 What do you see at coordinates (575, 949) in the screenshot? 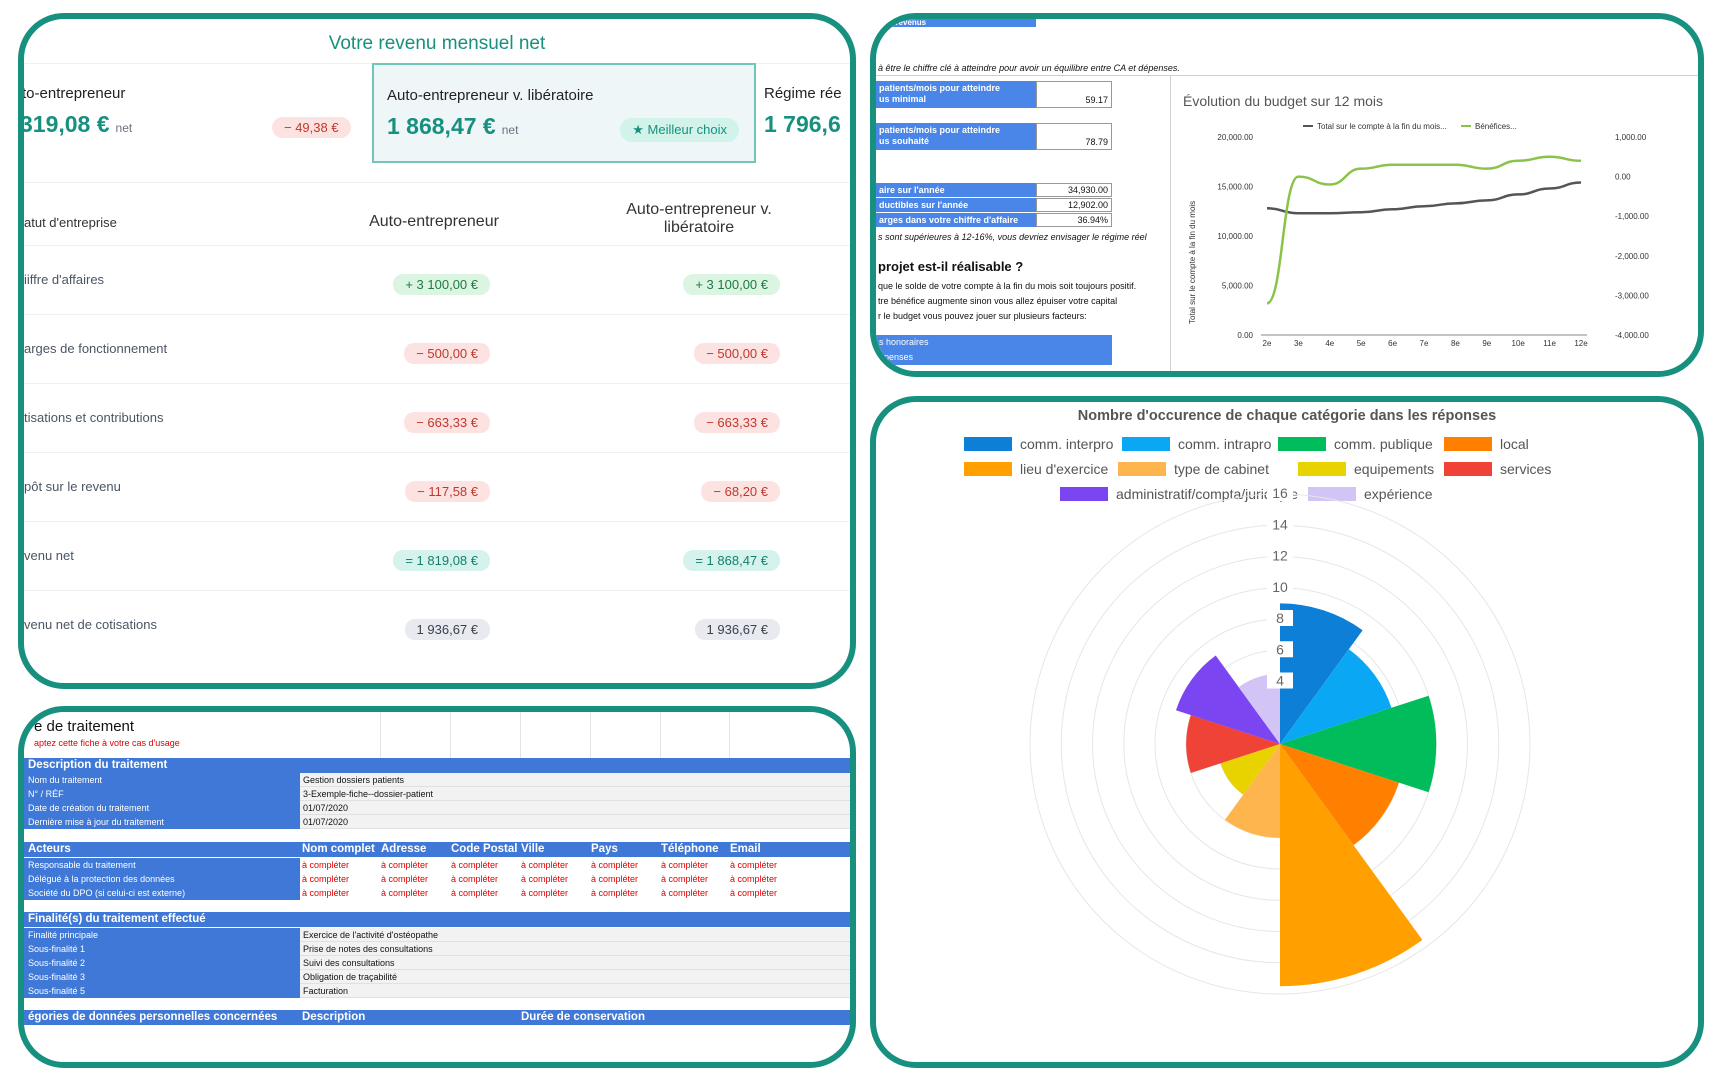
I see `field-value: Prise de notes des consultations` at bounding box center [575, 949].